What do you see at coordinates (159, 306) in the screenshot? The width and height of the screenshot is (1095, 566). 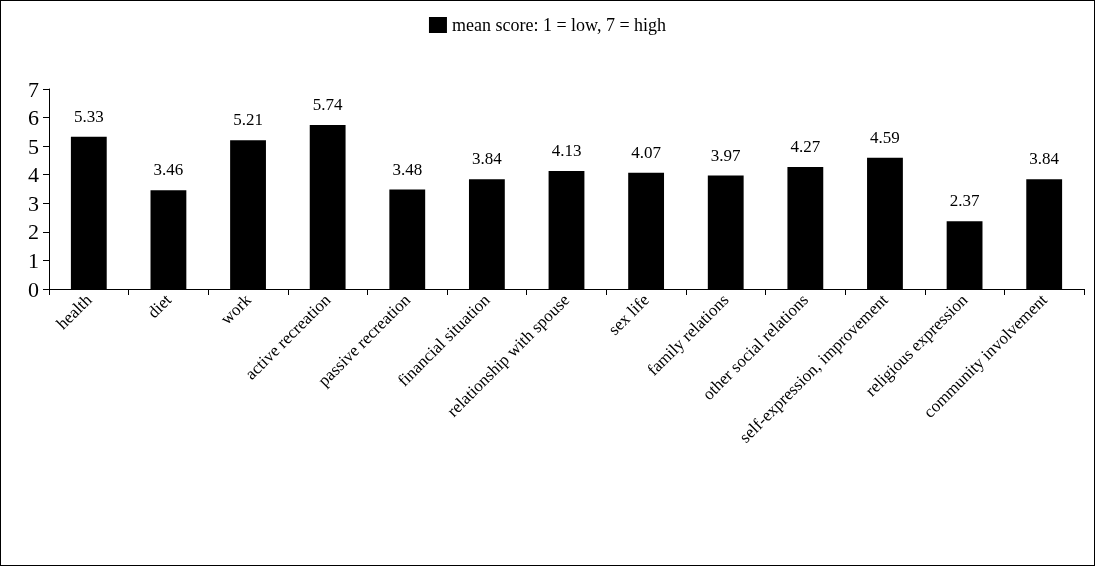 I see `x-tick-label: diet` at bounding box center [159, 306].